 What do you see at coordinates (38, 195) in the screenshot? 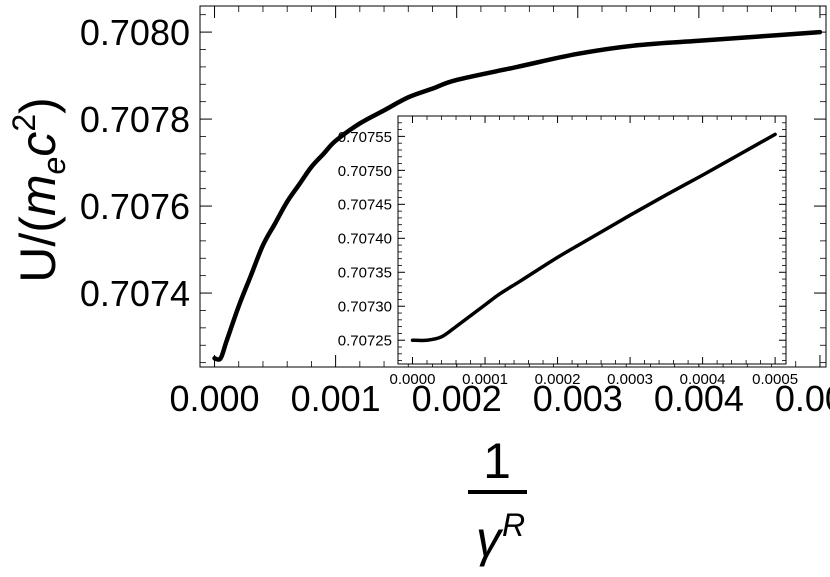
I see `y-axis-label-mass: m` at bounding box center [38, 195].